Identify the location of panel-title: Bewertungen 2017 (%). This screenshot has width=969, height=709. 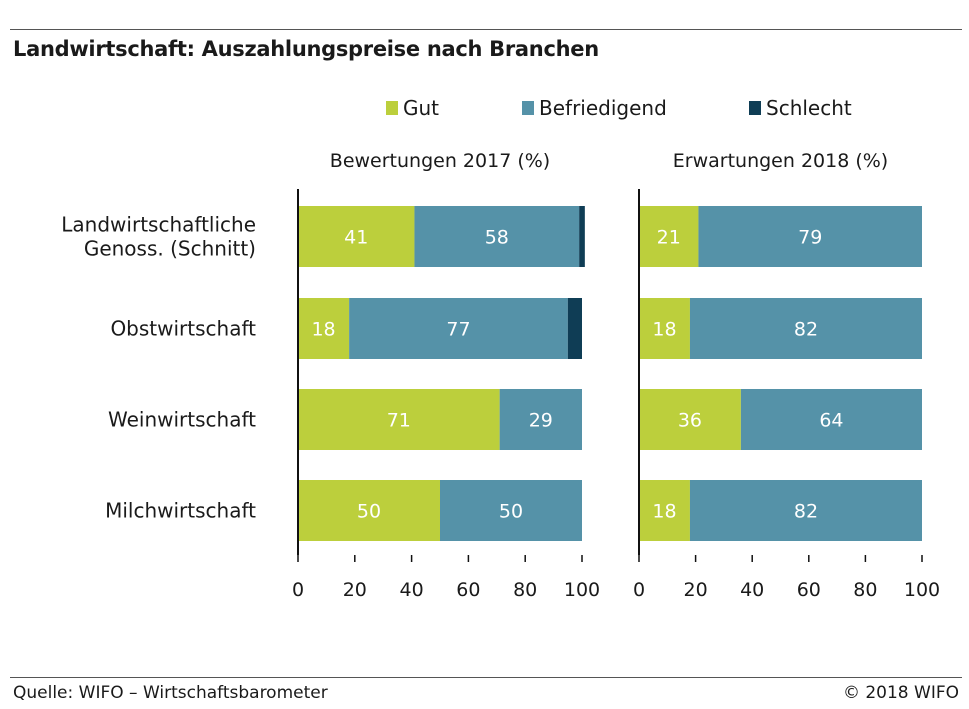
(440, 161).